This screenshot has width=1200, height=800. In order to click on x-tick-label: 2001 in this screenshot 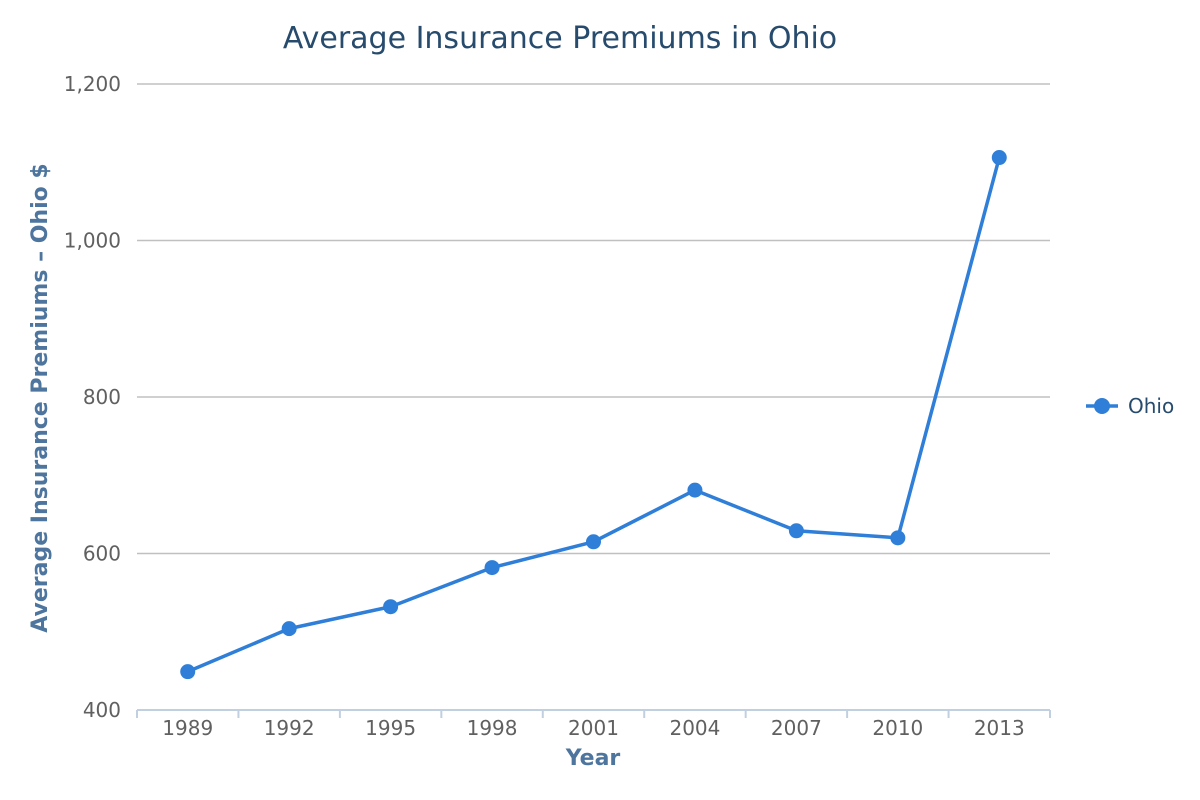, I will do `click(593, 728)`.